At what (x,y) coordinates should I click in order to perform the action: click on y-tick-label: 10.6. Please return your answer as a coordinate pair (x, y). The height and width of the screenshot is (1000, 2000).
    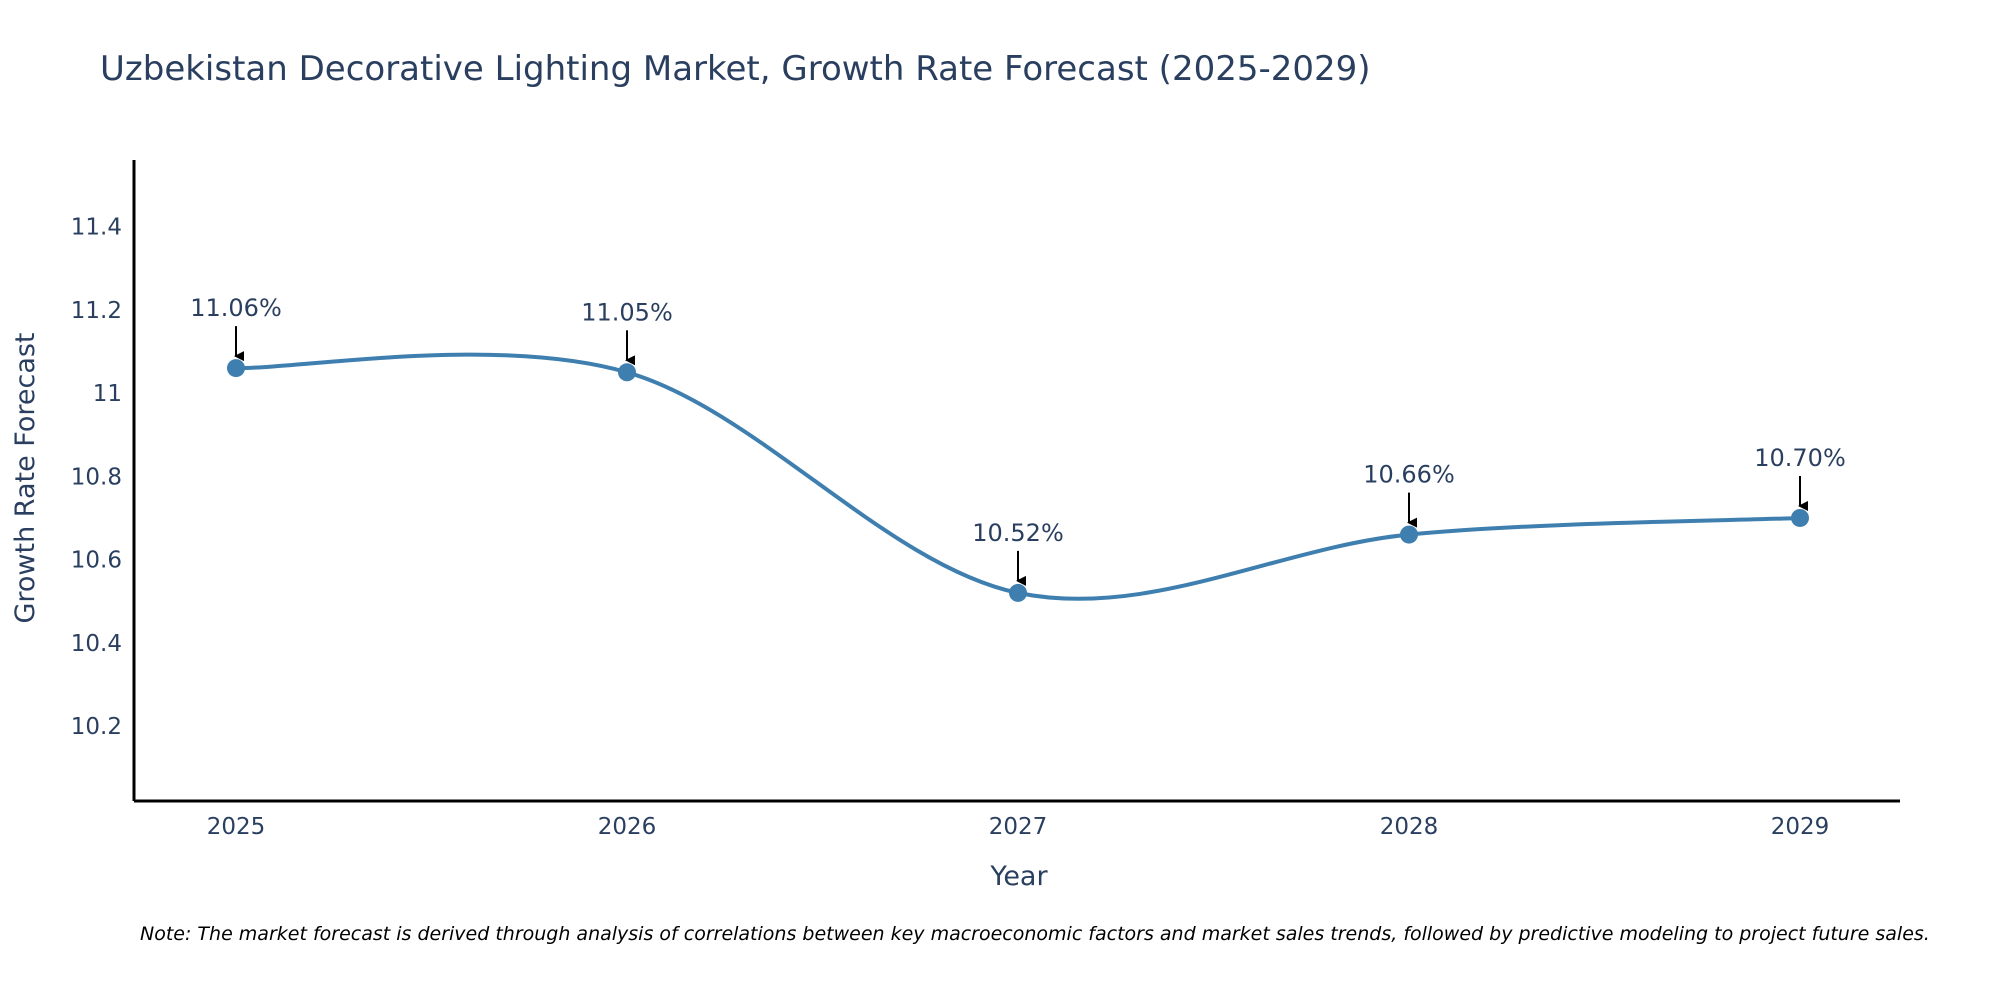
    Looking at the image, I should click on (96, 561).